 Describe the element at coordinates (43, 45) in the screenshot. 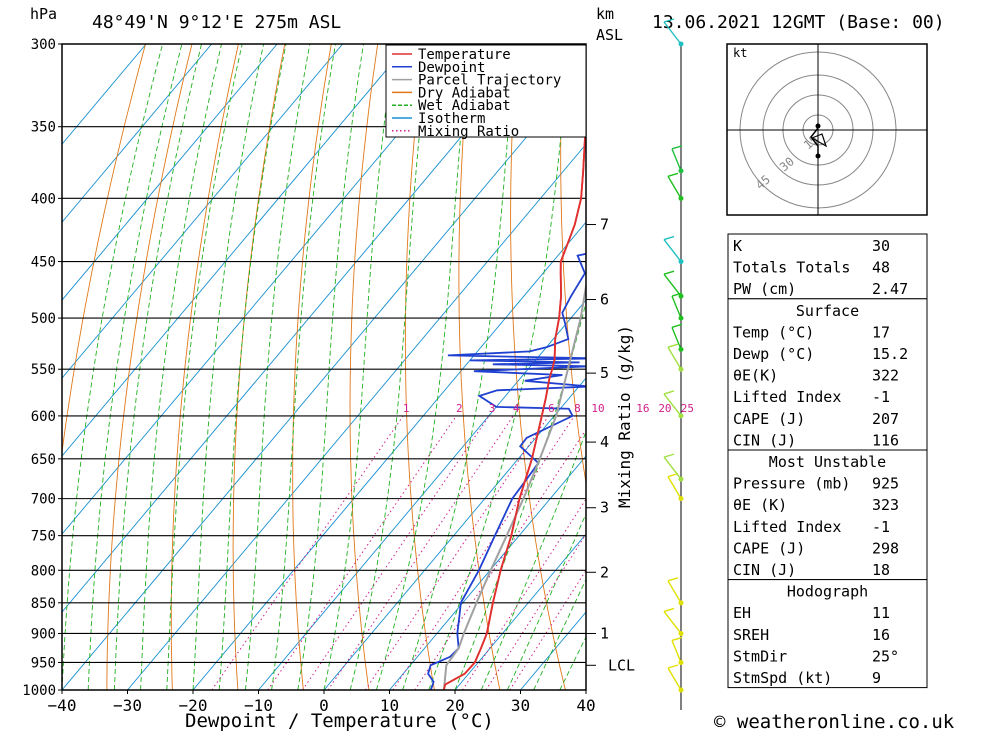

I see `pressure-tick-label: 300` at that location.